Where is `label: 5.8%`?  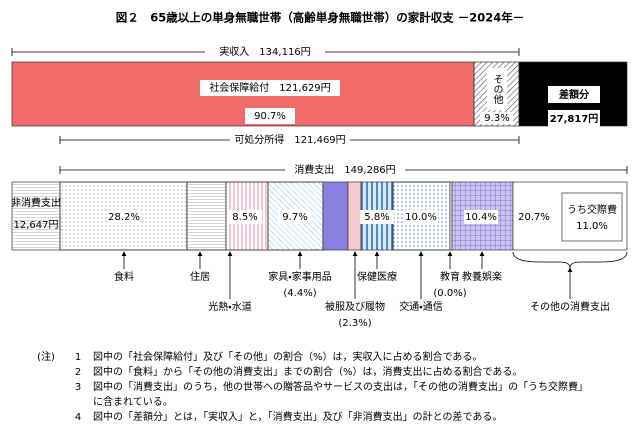
label: 5.8% is located at coordinates (376, 217).